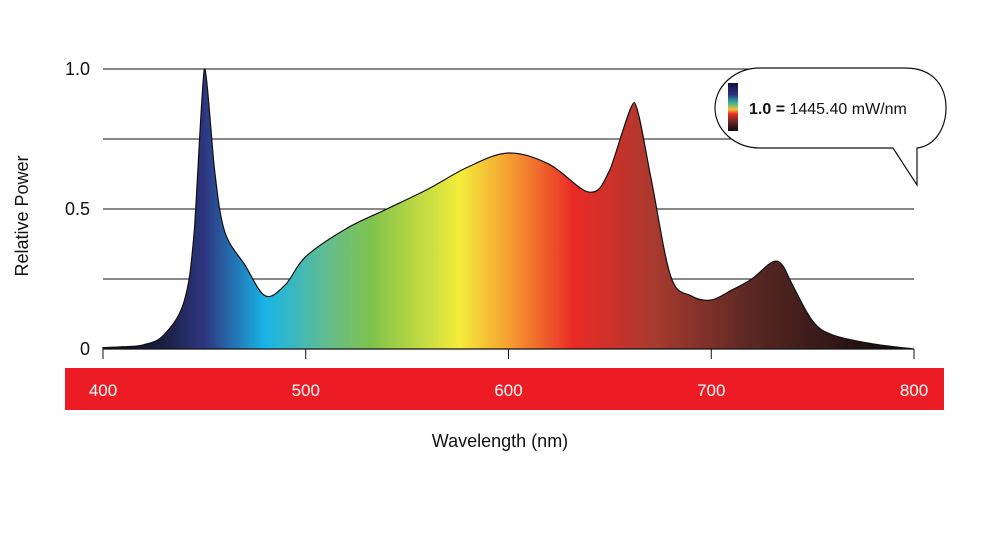 The height and width of the screenshot is (541, 985). I want to click on legend-scale-value: 1.0 =, so click(767, 109).